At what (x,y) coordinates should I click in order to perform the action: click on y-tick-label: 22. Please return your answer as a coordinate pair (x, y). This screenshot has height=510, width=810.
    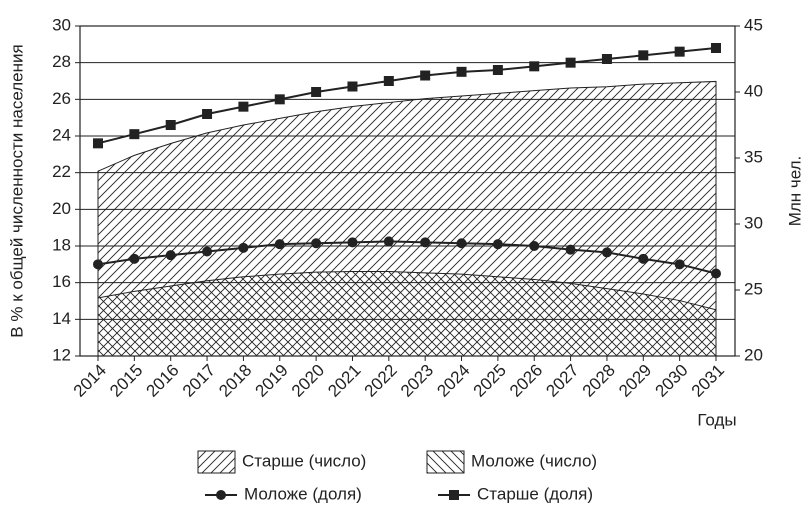
    Looking at the image, I should click on (61, 171).